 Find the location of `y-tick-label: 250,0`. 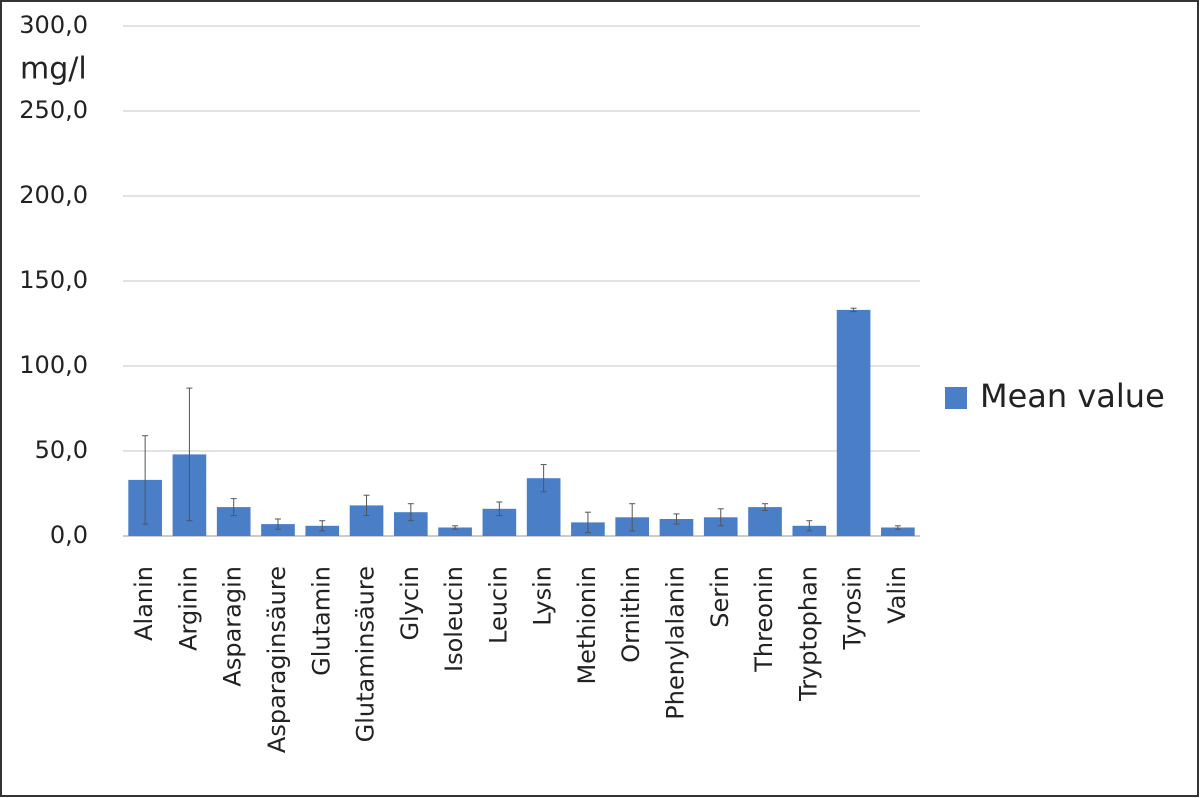

y-tick-label: 250,0 is located at coordinates (53, 110).